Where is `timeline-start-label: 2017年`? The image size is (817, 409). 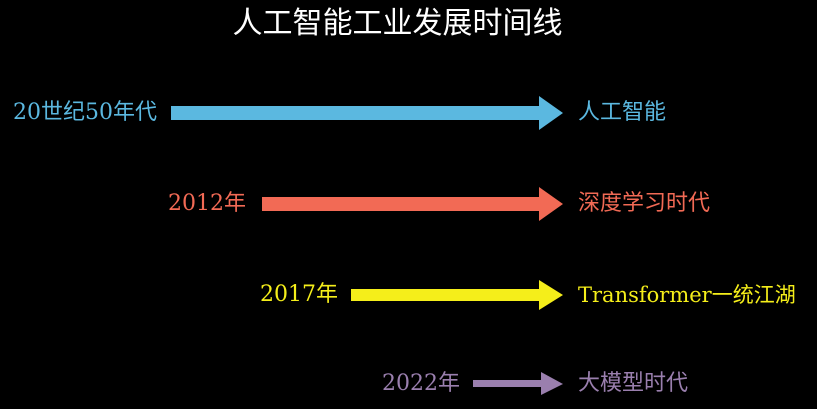 timeline-start-label: 2017年 is located at coordinates (299, 294).